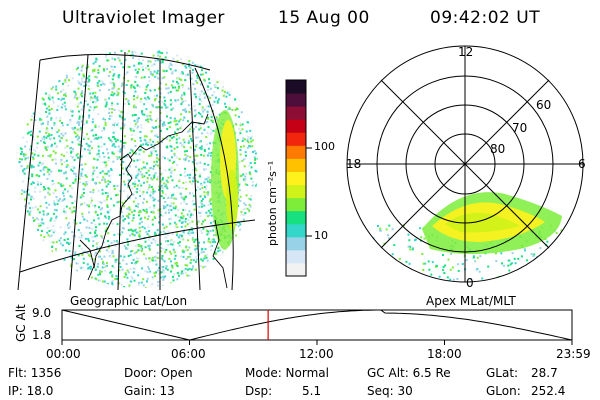  Describe the element at coordinates (188, 354) in the screenshot. I see `xtick-0600: 06:00` at that location.